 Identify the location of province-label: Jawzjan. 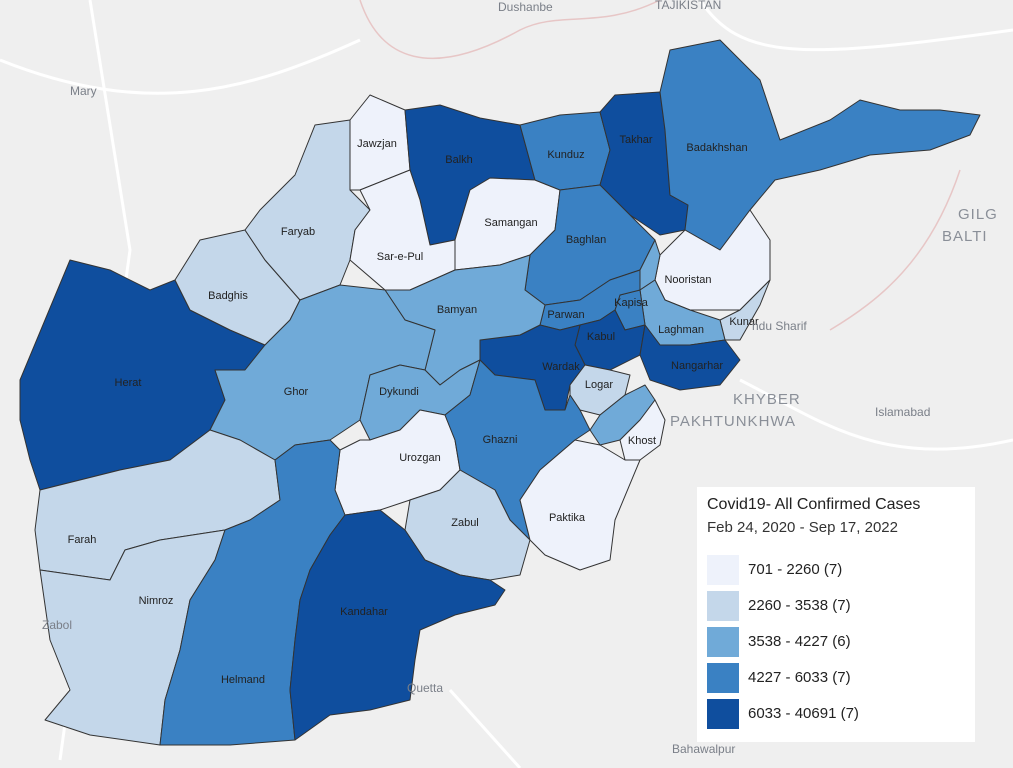
(377, 144).